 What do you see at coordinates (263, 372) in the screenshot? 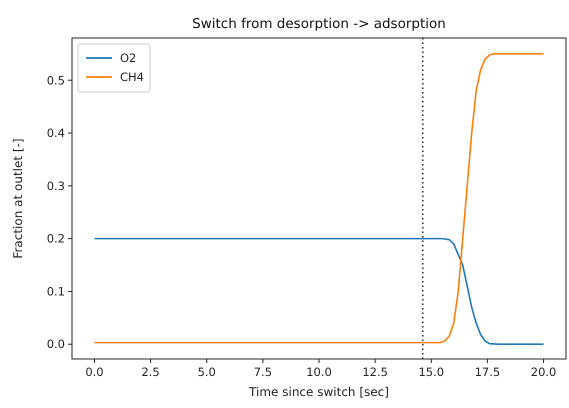
I see `x-tick-label: 7.5` at bounding box center [263, 372].